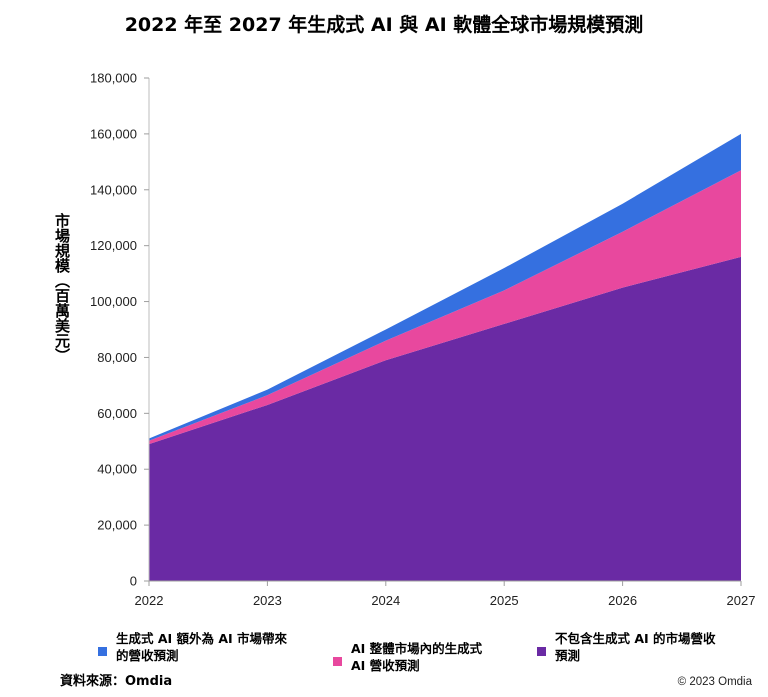 The height and width of the screenshot is (697, 768). Describe the element at coordinates (202, 638) in the screenshot. I see `legend-label-line1: 生成式 AI 額外為 AI 市場帶來` at that location.